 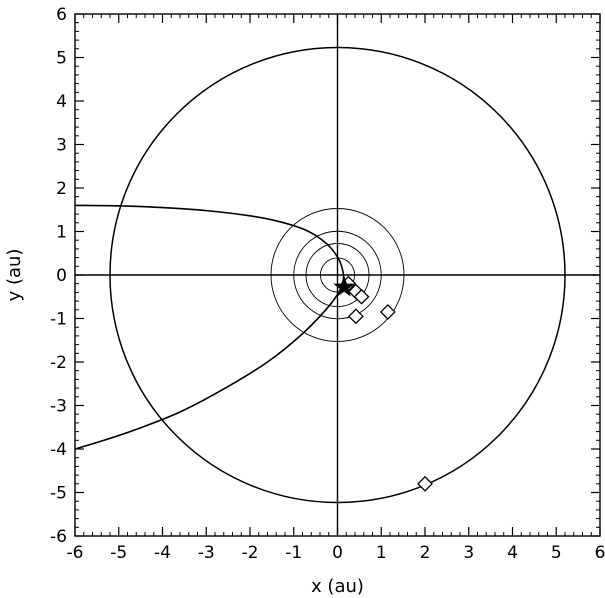 What do you see at coordinates (512, 553) in the screenshot?
I see `x-tick-label: 4` at bounding box center [512, 553].